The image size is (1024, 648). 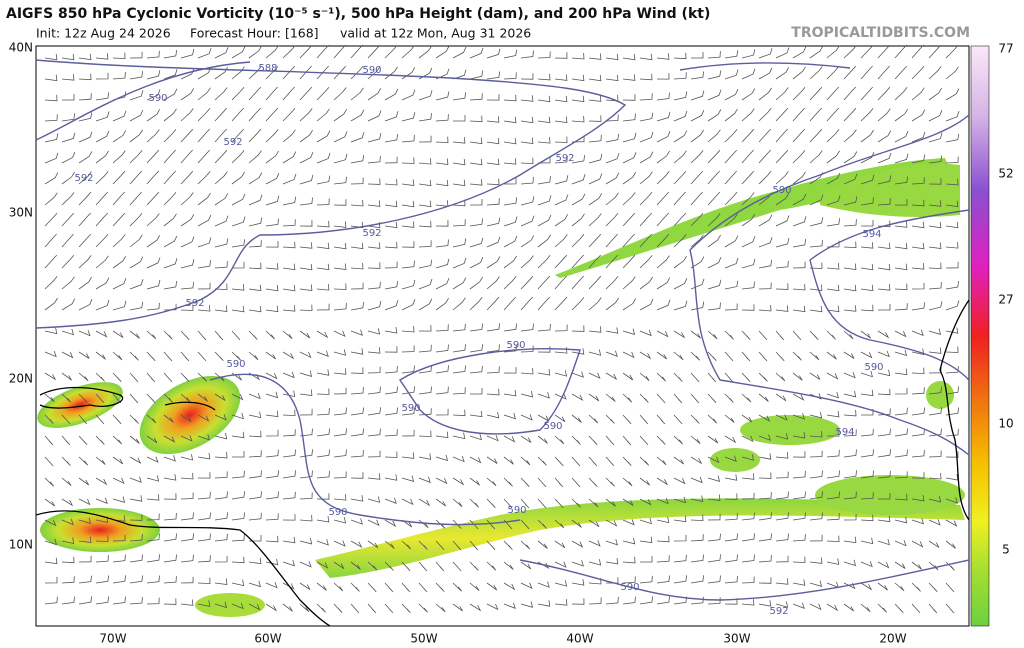 What do you see at coordinates (1005, 174) in the screenshot?
I see `colorbar-label: 52` at bounding box center [1005, 174].